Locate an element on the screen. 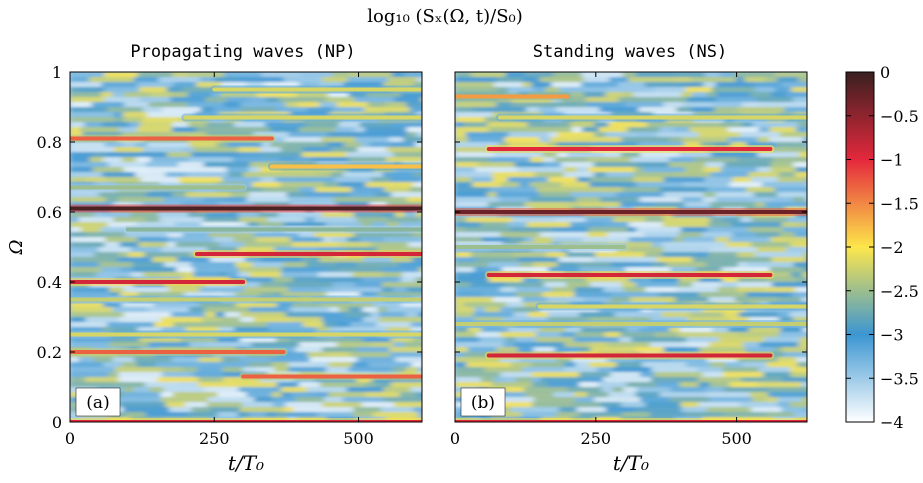 The image size is (923, 483). panel-b-title: Standing waves (NS) is located at coordinates (630, 52).